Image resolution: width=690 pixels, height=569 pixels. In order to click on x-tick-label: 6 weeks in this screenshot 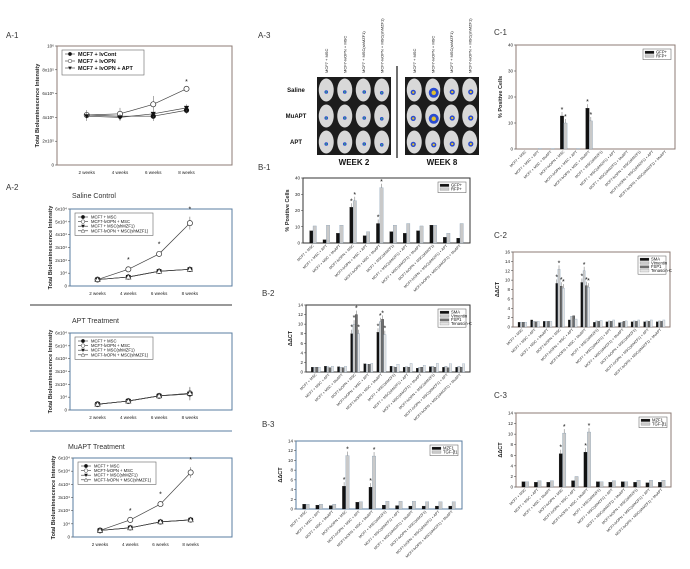, I will do `click(153, 172)`.